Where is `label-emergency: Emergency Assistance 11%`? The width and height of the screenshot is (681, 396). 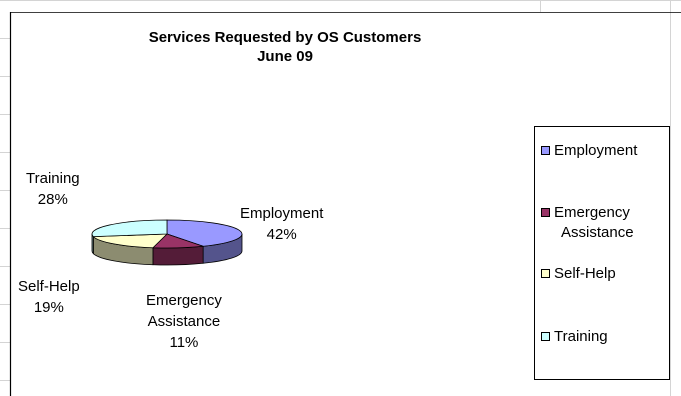
label-emergency: Emergency Assistance 11% is located at coordinates (184, 321).